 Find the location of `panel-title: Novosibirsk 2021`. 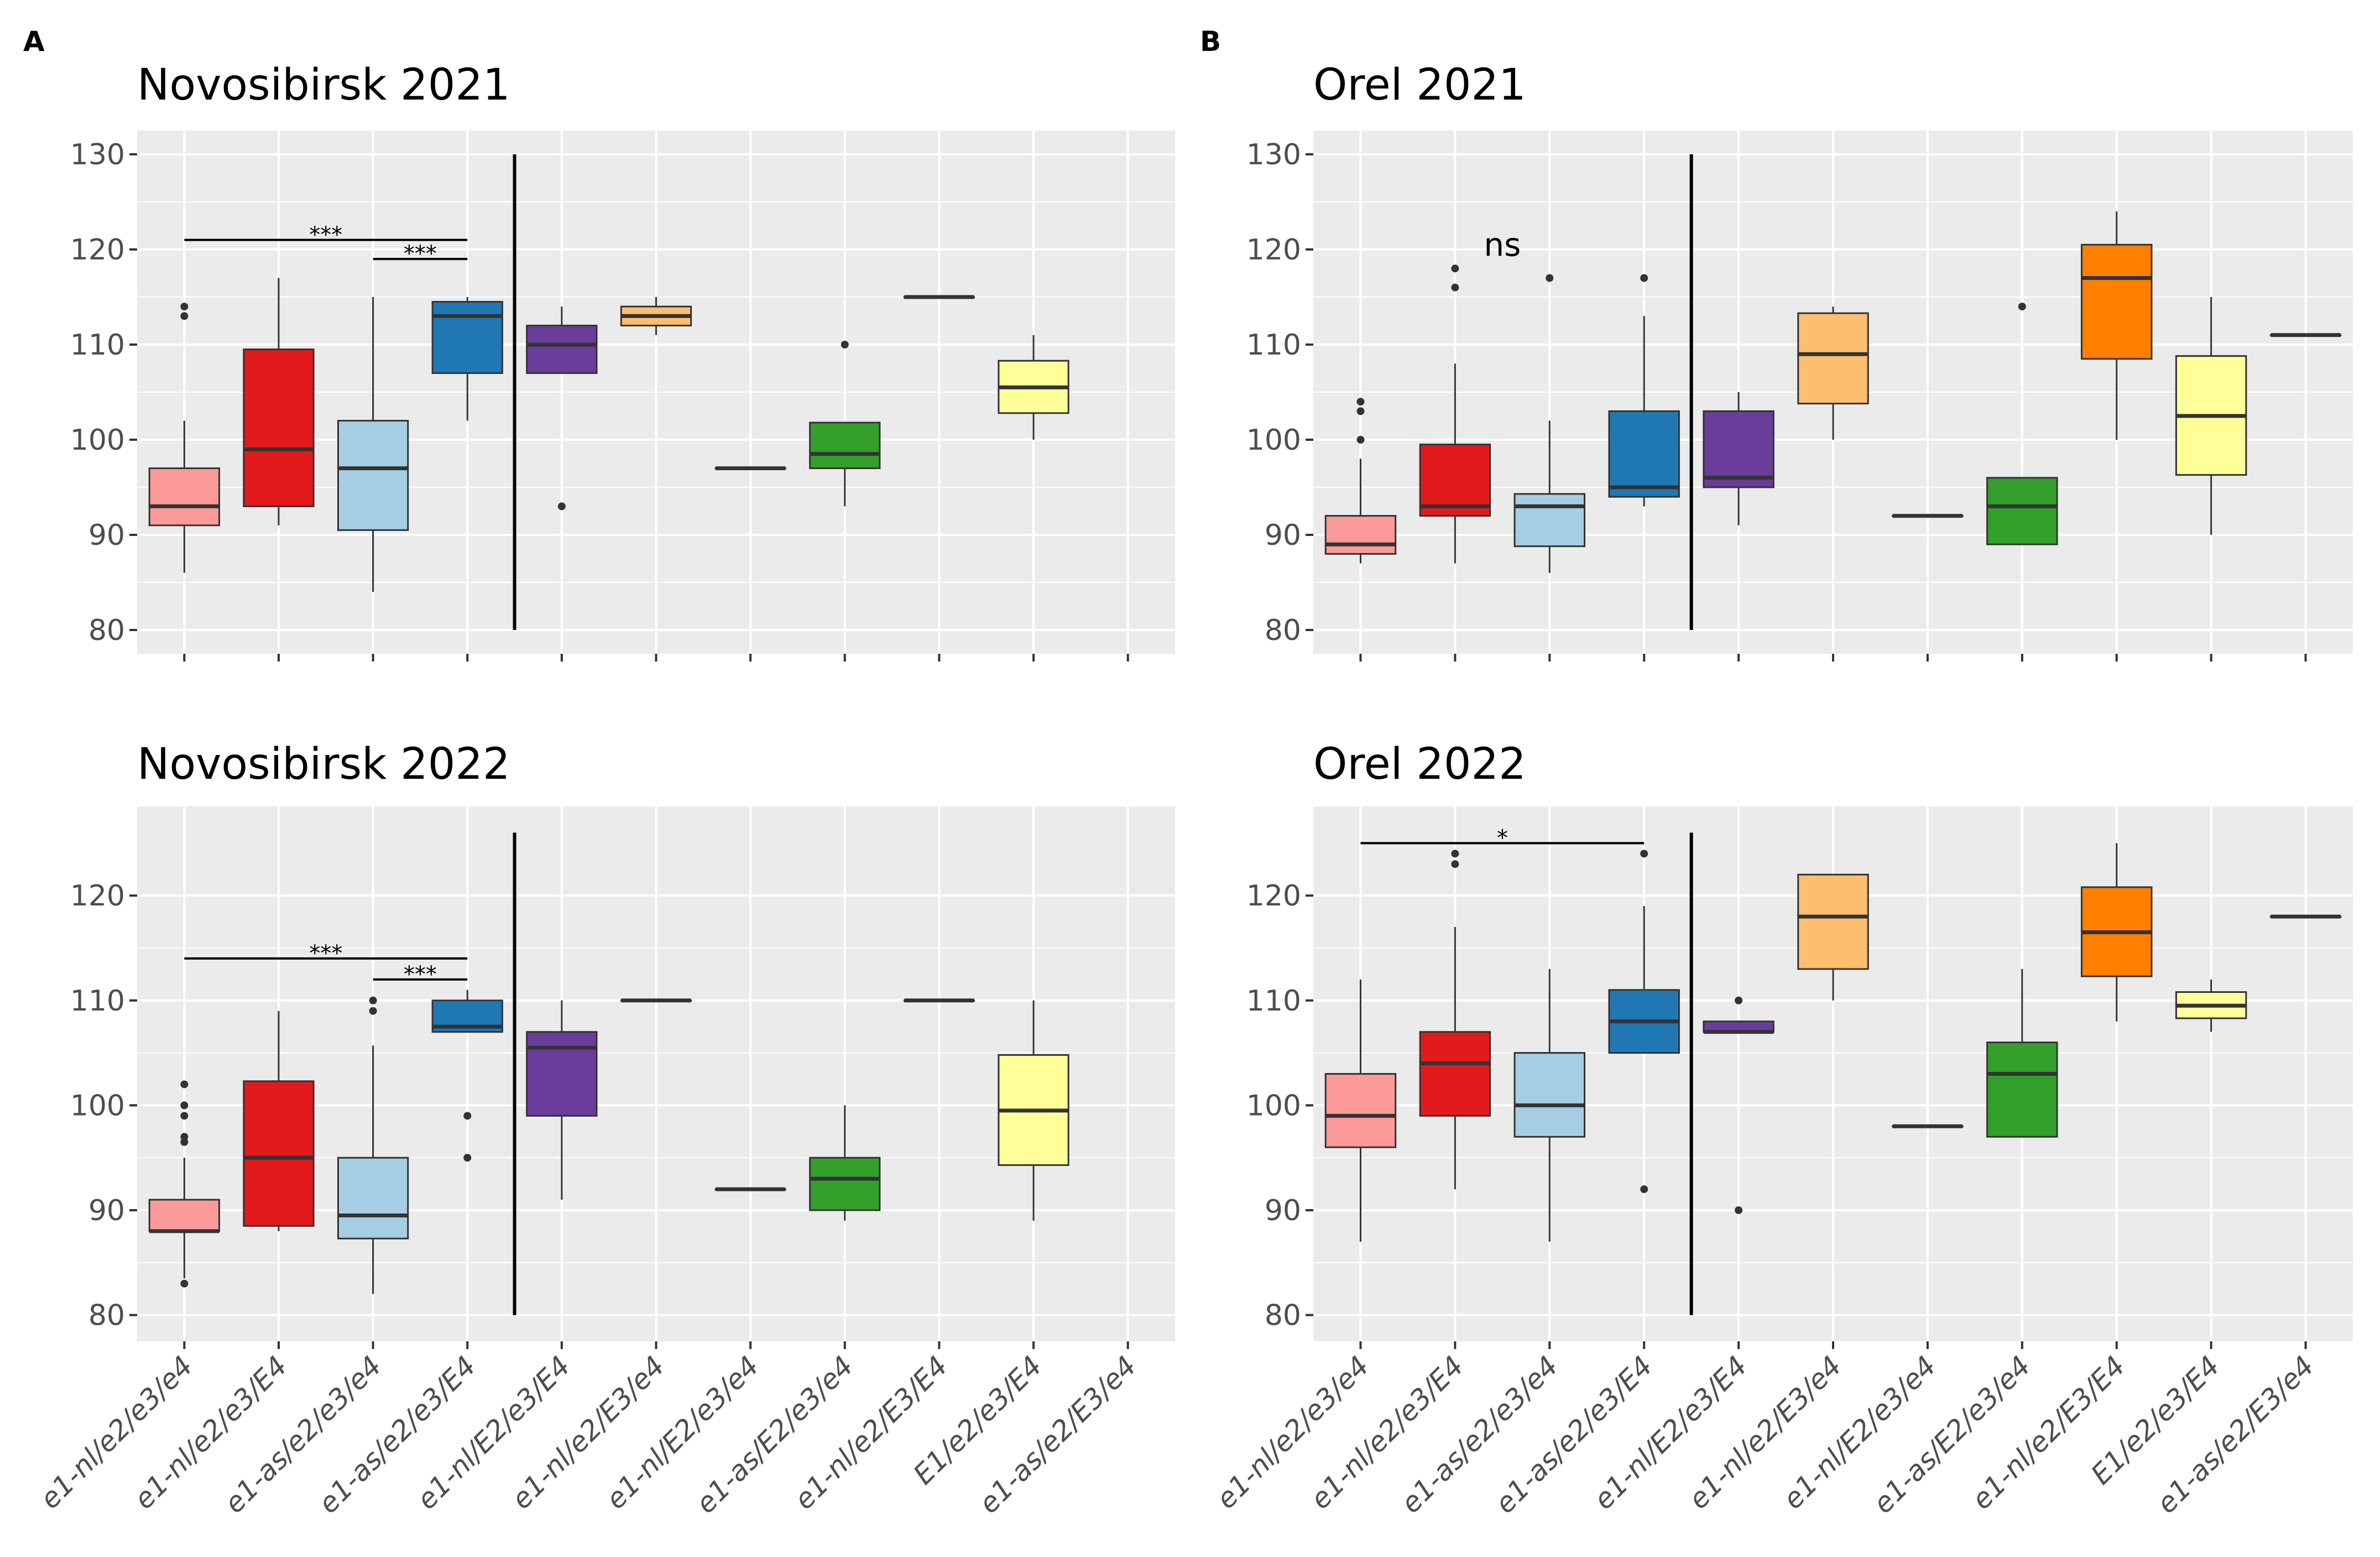

panel-title: Novosibirsk 2021 is located at coordinates (324, 85).